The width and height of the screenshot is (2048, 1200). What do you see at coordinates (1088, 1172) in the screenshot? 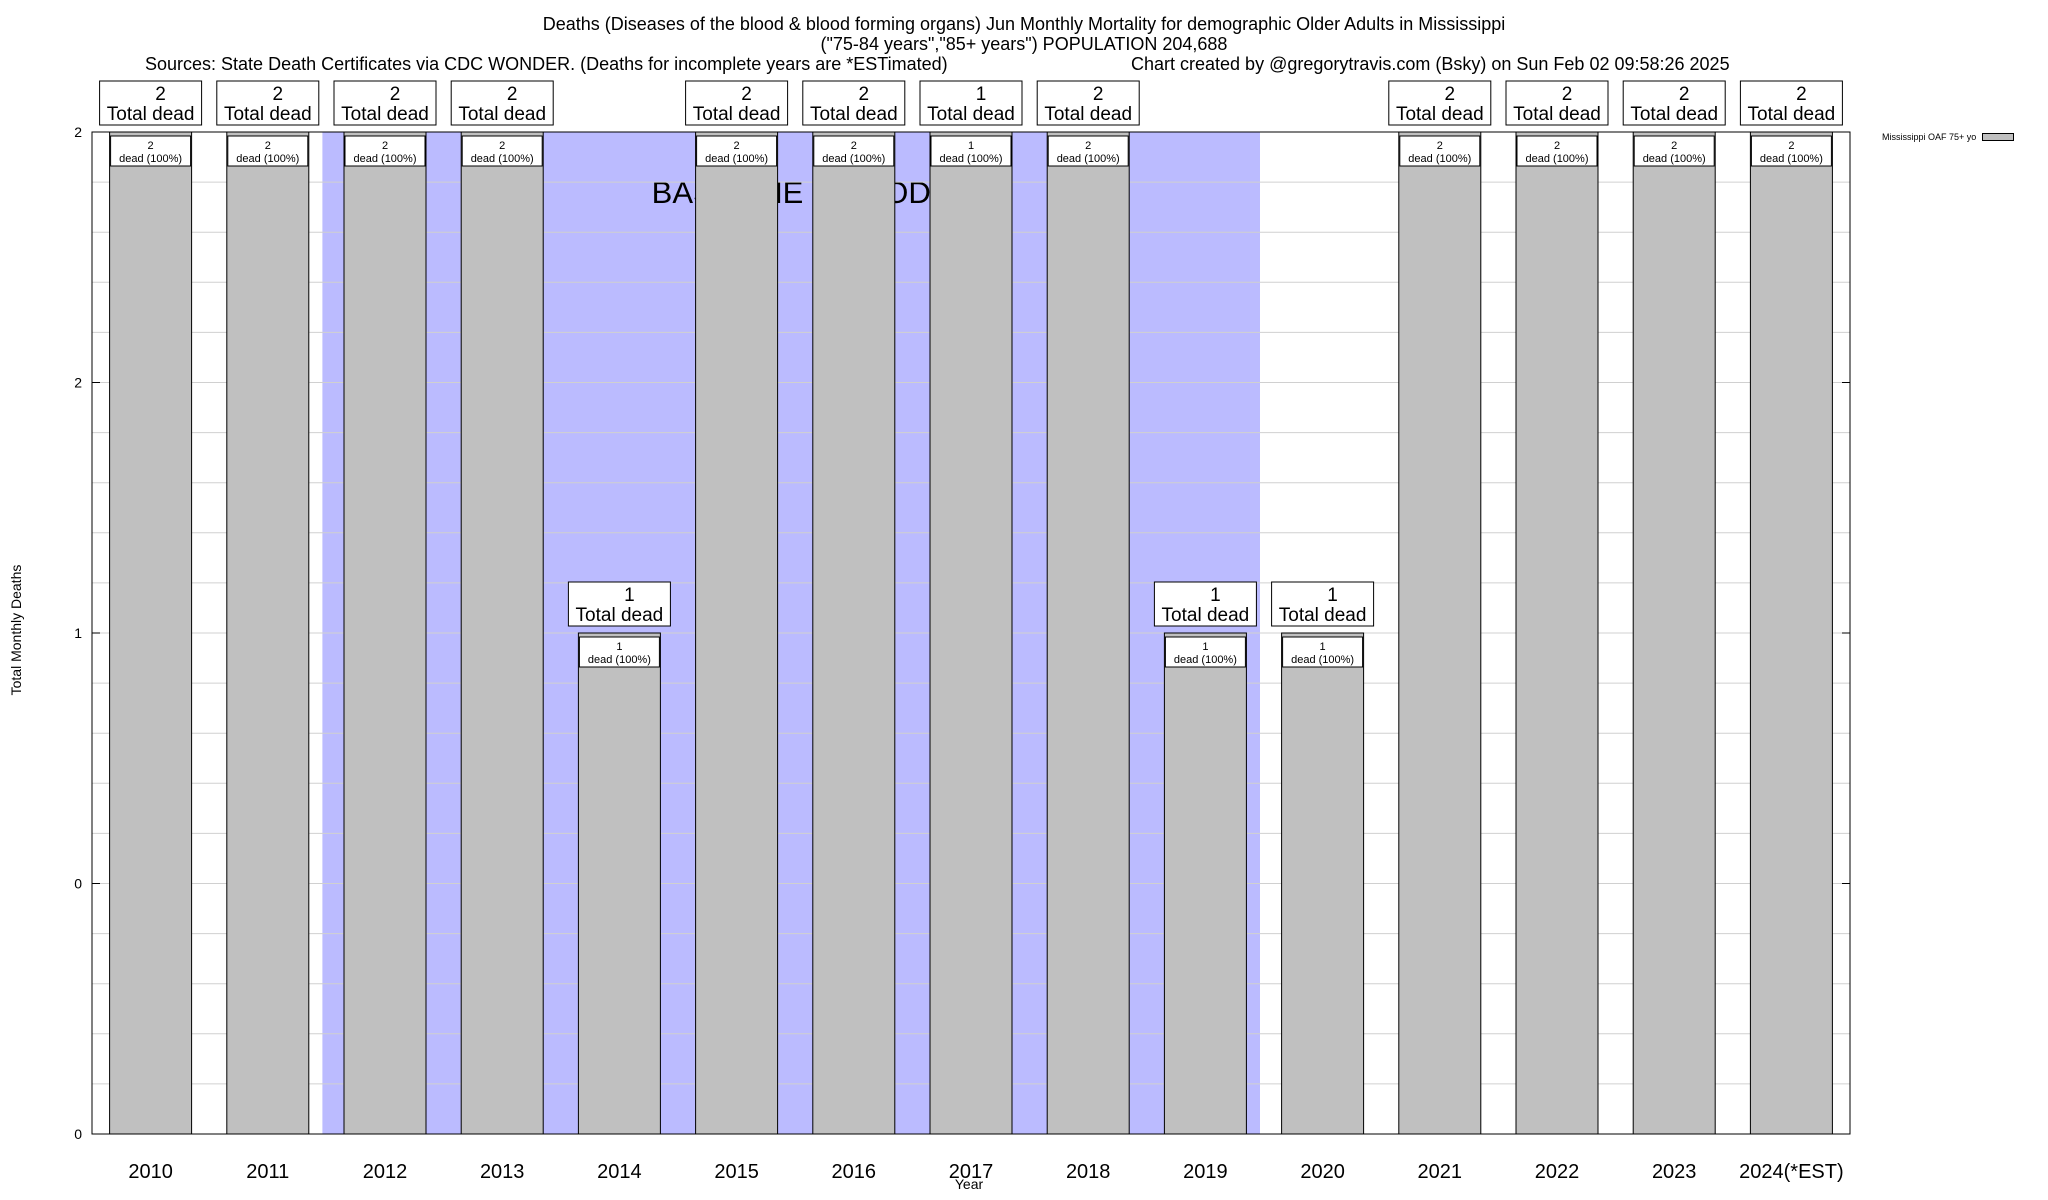
I see `x-tick-label: 2018` at bounding box center [1088, 1172].